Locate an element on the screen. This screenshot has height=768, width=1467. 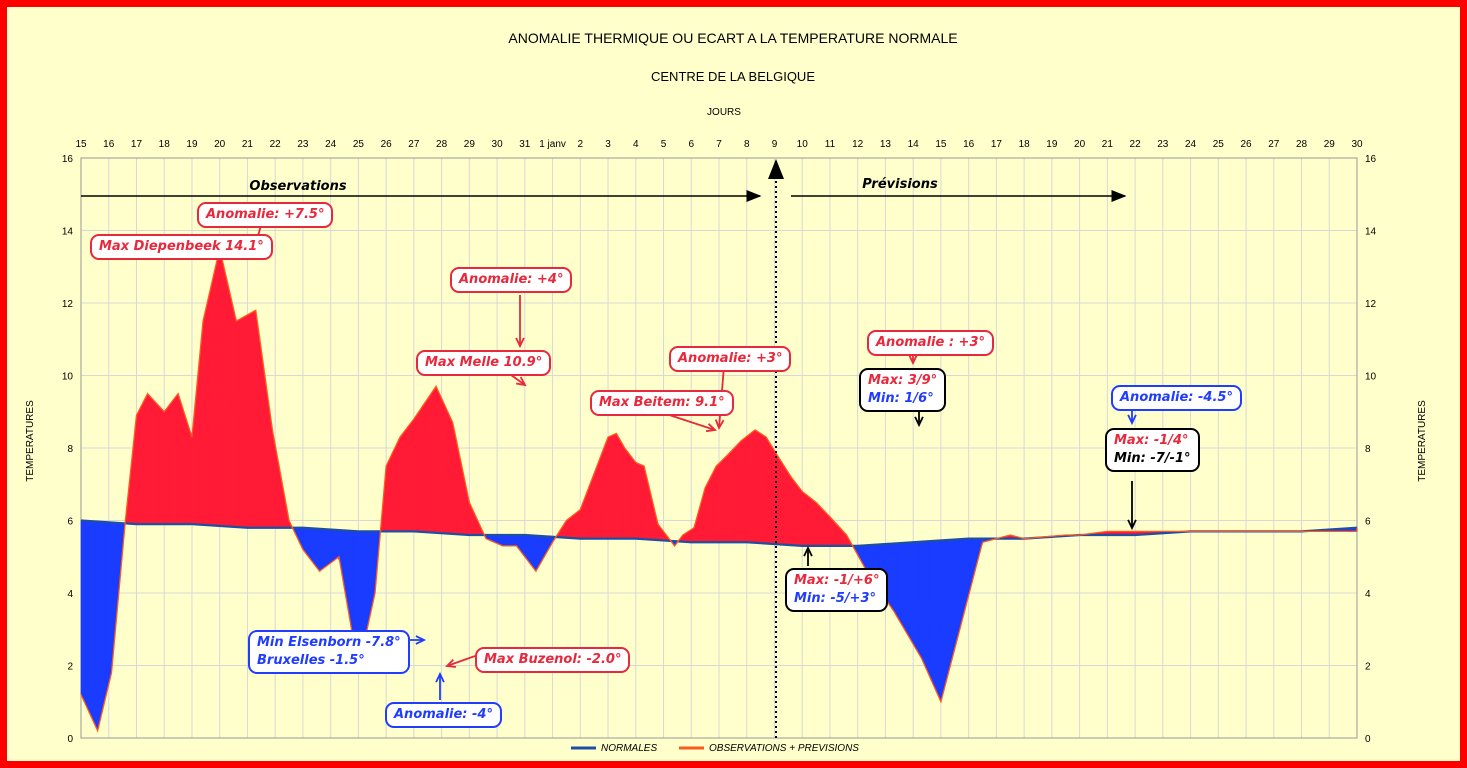
annotation-box: Max: -1/4° Min: -7/-1° is located at coordinates (1152, 450).